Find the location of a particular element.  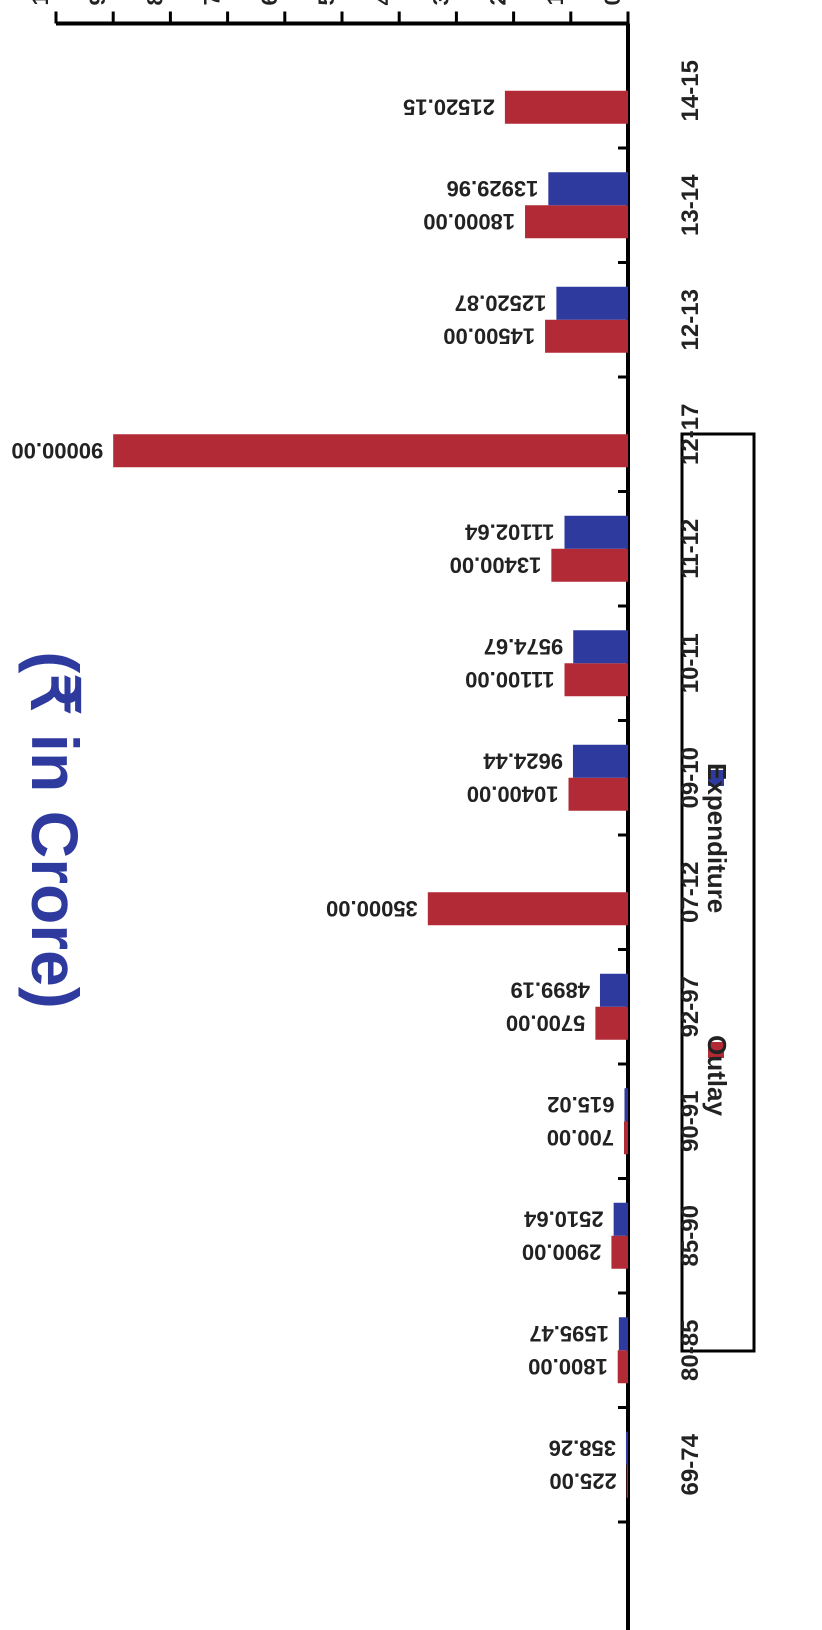

category-label: 11-12 is located at coordinates (690, 549).